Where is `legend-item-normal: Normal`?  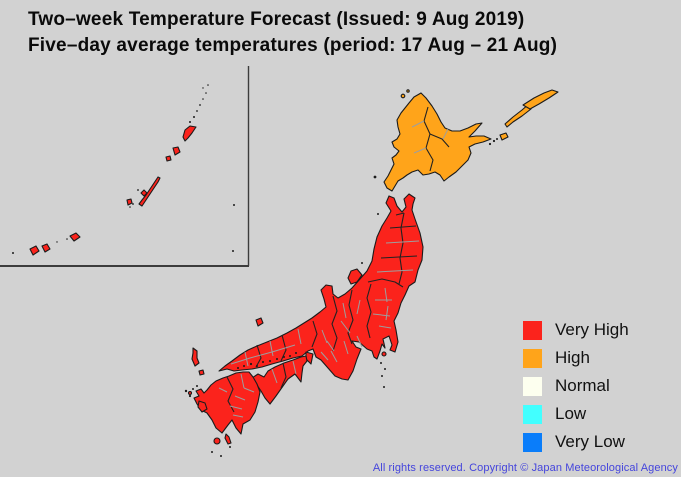
legend-item-normal: Normal is located at coordinates (576, 386).